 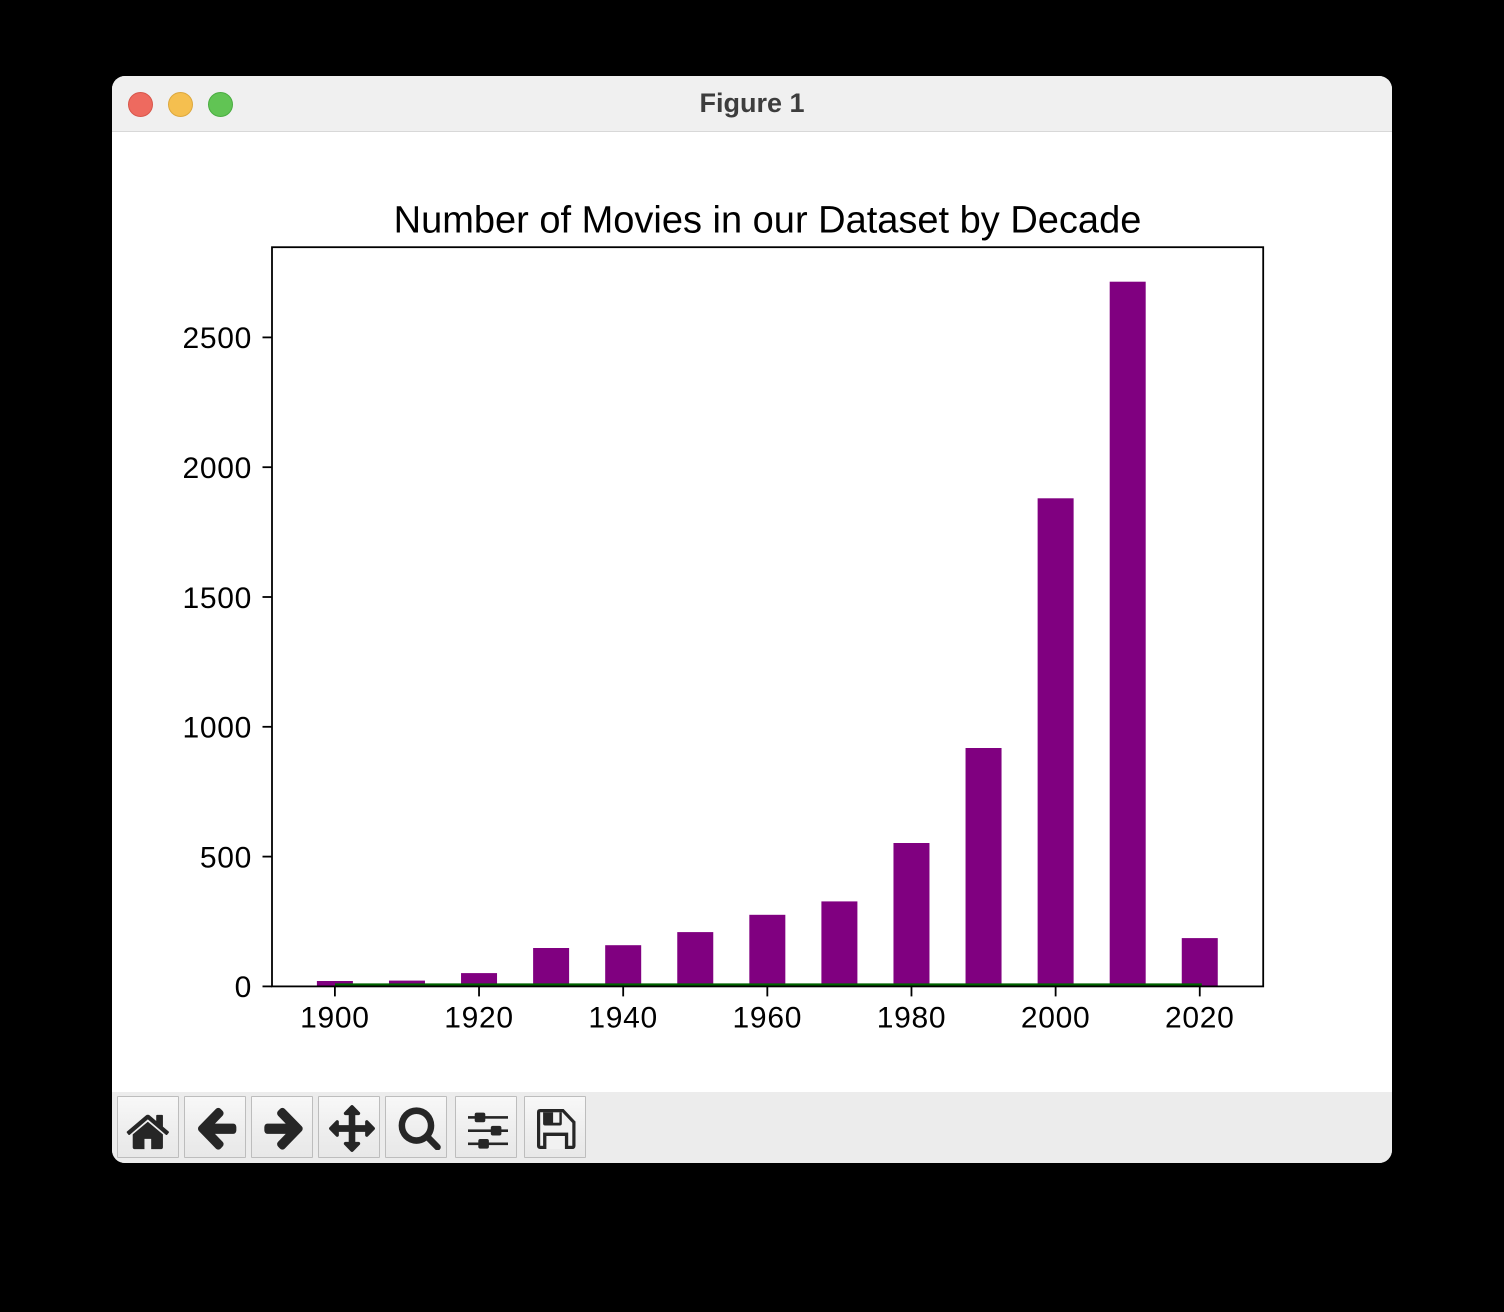 I want to click on svg-text: 1960, so click(x=768, y=1017).